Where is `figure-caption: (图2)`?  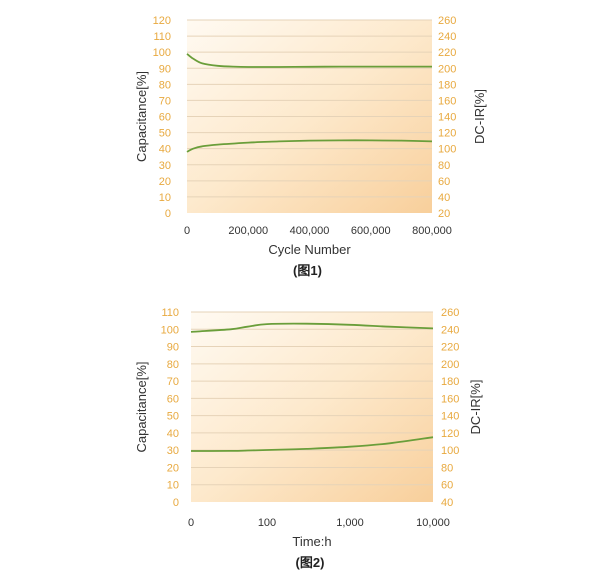 figure-caption: (图2) is located at coordinates (310, 562).